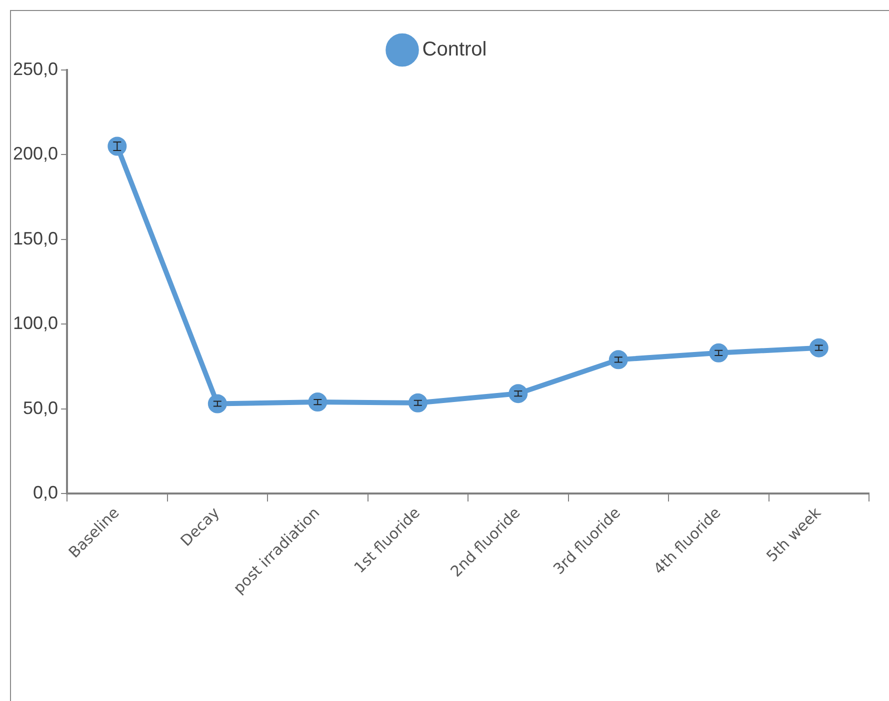 The height and width of the screenshot is (701, 889). Describe the element at coordinates (454, 49) in the screenshot. I see `legend-label: Control` at that location.